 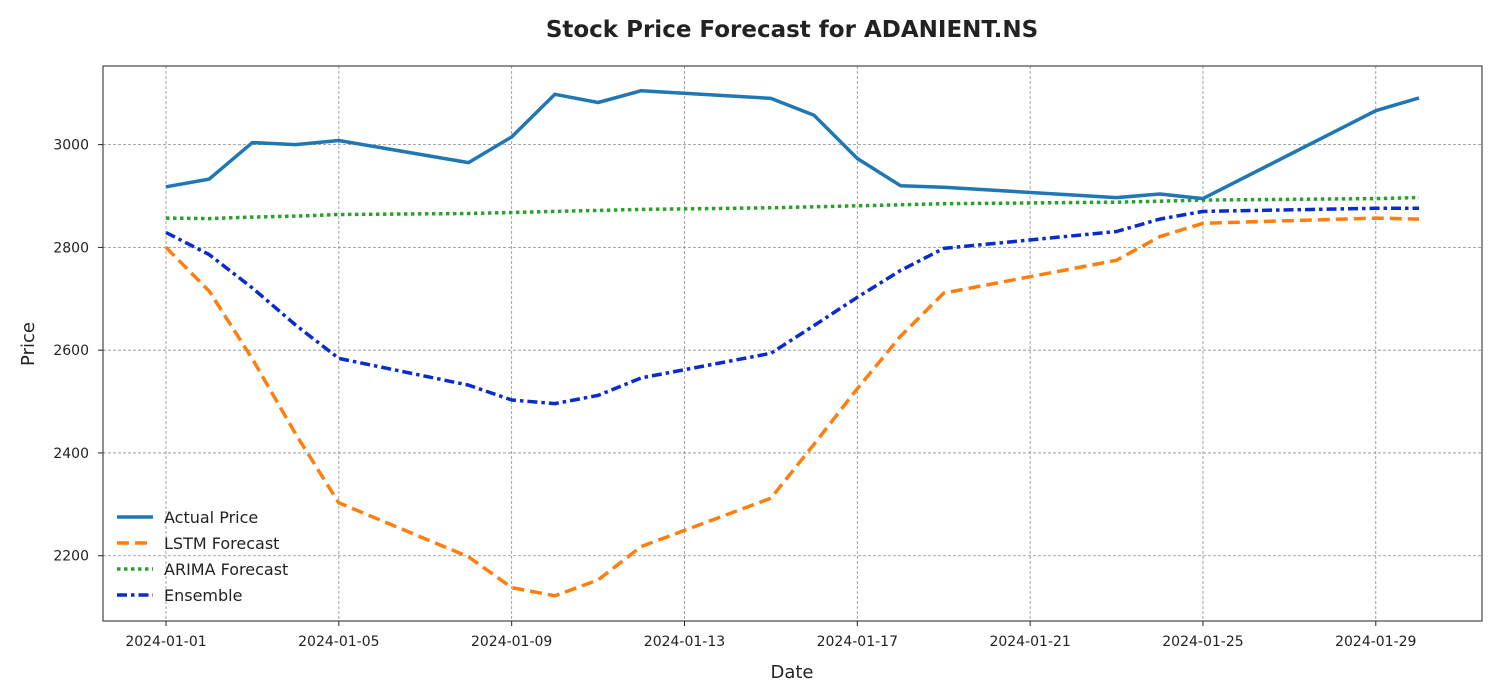 I want to click on legend-item: Ensemble, so click(x=179, y=595).